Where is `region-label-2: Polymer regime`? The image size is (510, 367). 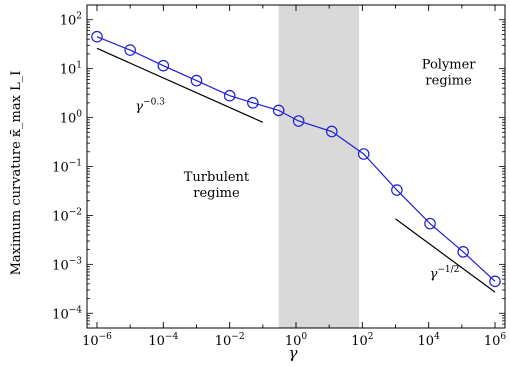 region-label-2: Polymer regime is located at coordinates (449, 73).